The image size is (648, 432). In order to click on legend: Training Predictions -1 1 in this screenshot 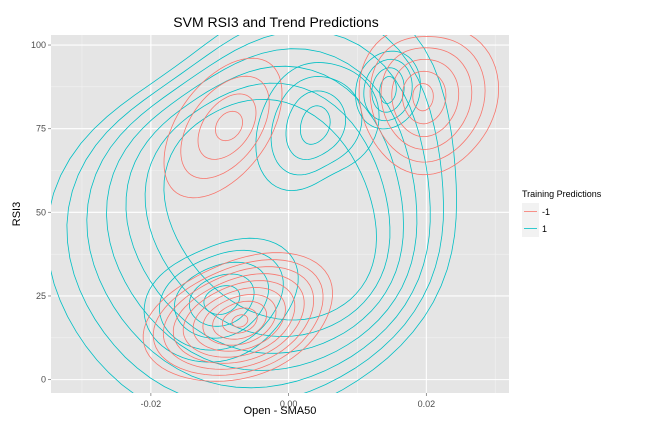, I will do `click(562, 213)`.